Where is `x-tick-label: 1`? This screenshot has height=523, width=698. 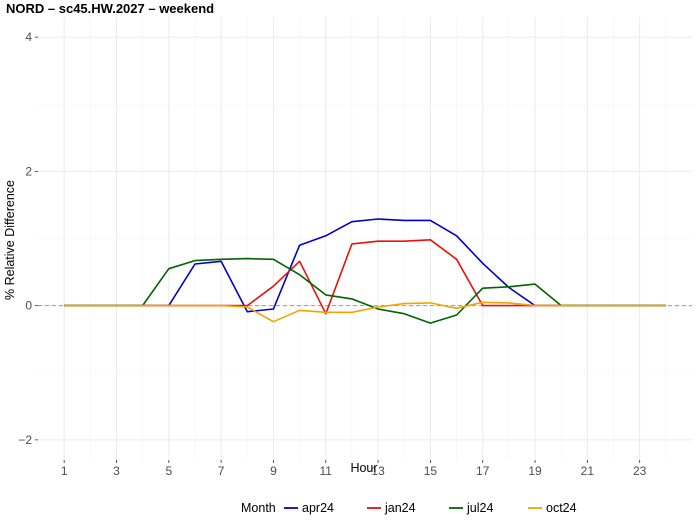
x-tick-label: 1 is located at coordinates (64, 471).